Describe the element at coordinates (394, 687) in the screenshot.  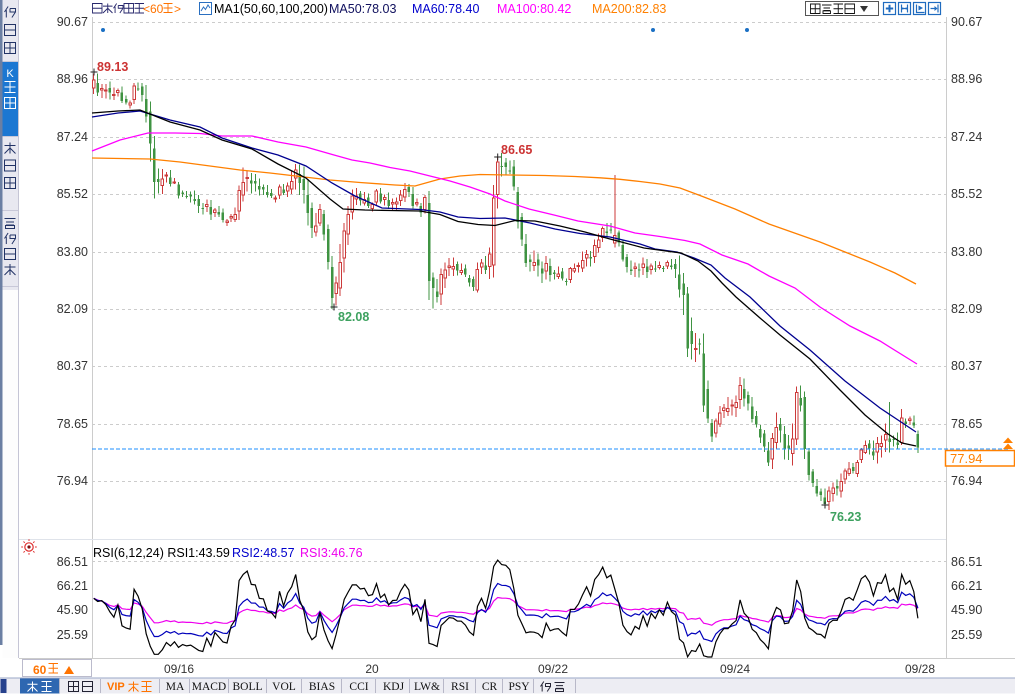
I see `svg-text: KDJ` at that location.